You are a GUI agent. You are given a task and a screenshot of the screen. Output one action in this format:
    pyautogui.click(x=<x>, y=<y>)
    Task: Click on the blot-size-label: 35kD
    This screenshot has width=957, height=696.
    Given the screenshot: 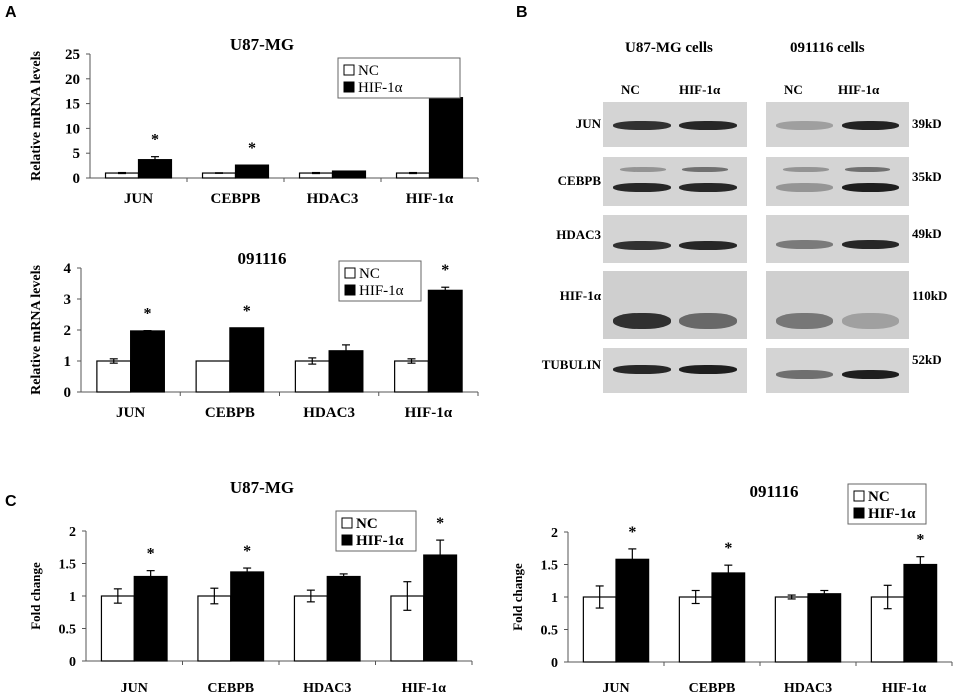 What is the action you would take?
    pyautogui.click(x=927, y=176)
    